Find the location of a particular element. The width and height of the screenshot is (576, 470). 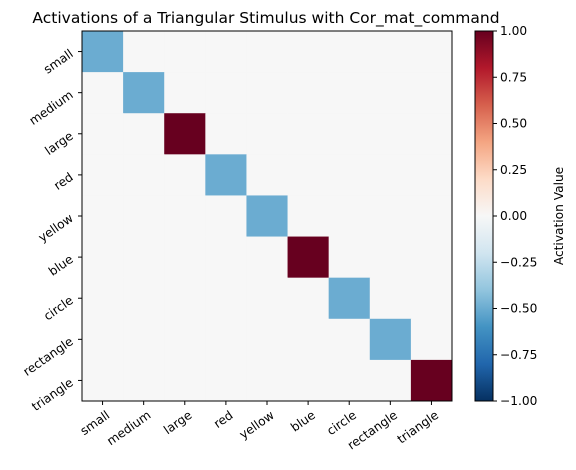

colorbar-gradient is located at coordinates (484, 216).